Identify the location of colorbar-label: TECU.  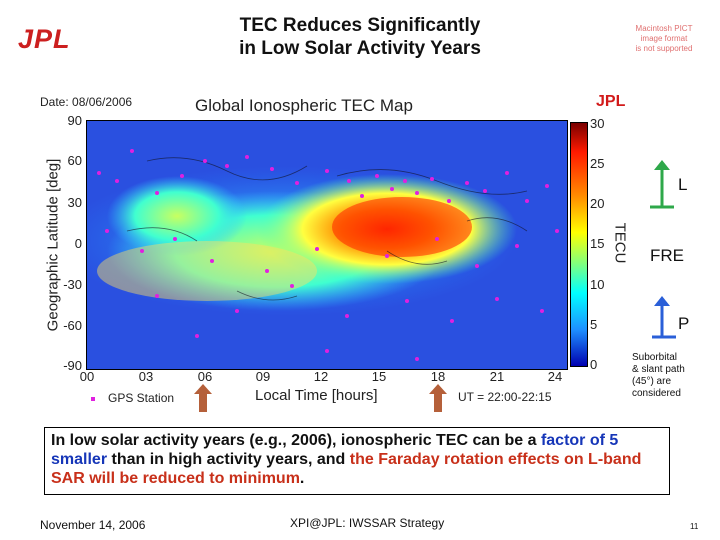
(620, 243).